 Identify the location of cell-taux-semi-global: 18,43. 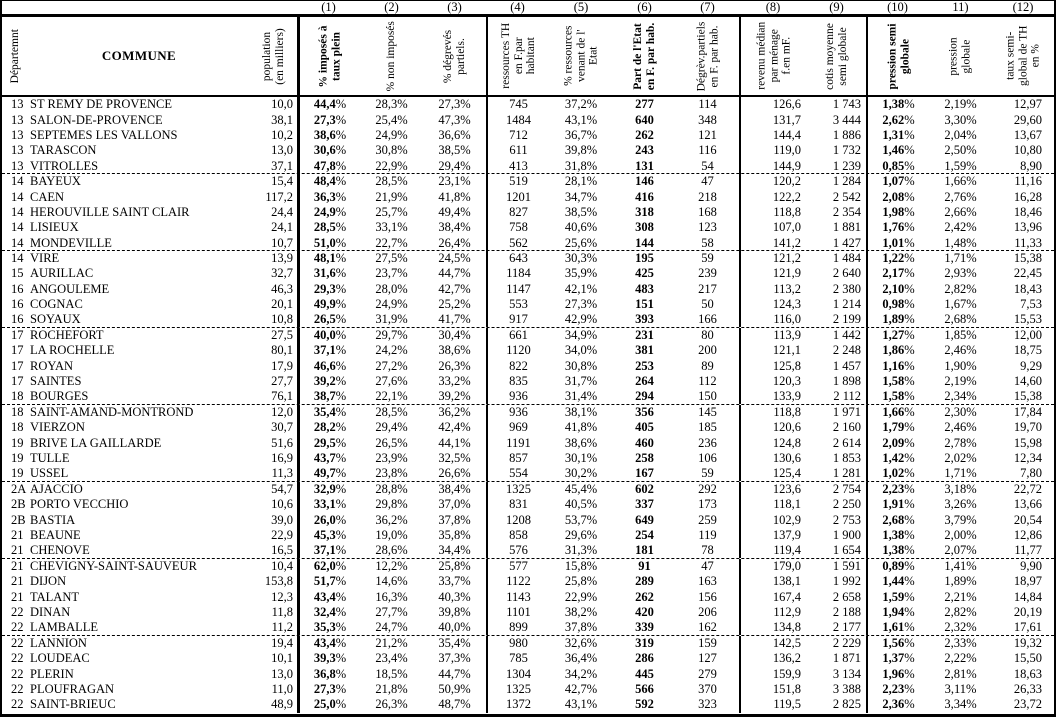
(1027, 288).